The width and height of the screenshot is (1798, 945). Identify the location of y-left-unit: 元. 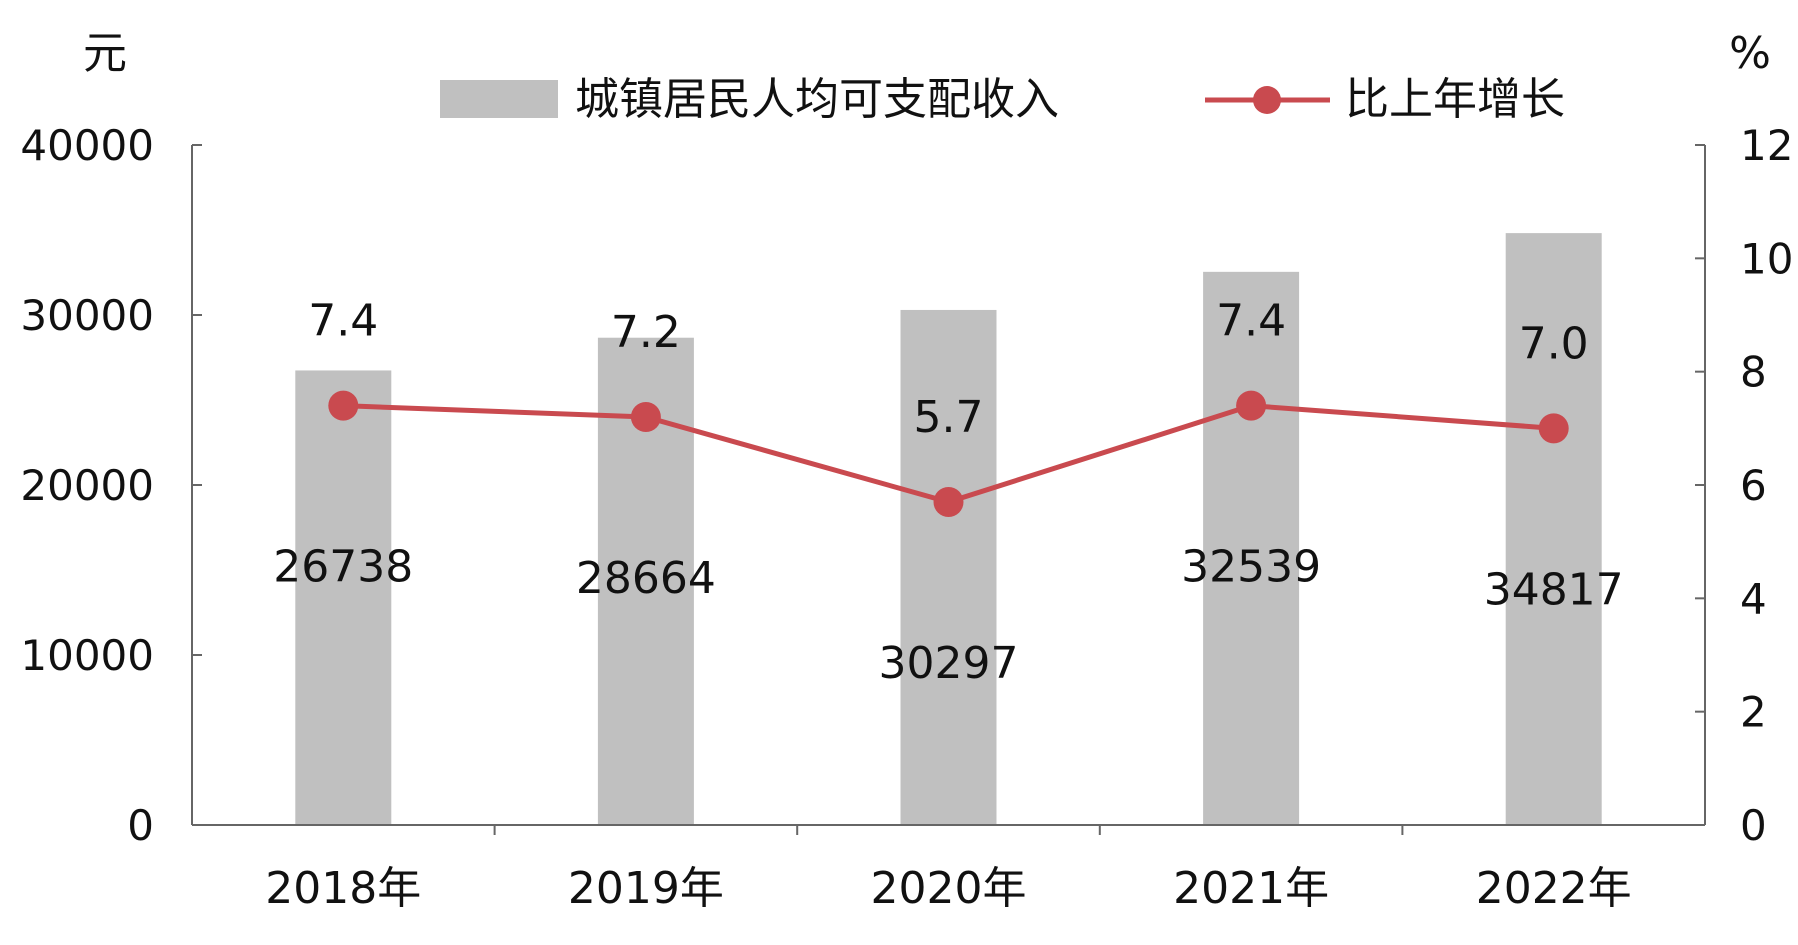
(105, 53).